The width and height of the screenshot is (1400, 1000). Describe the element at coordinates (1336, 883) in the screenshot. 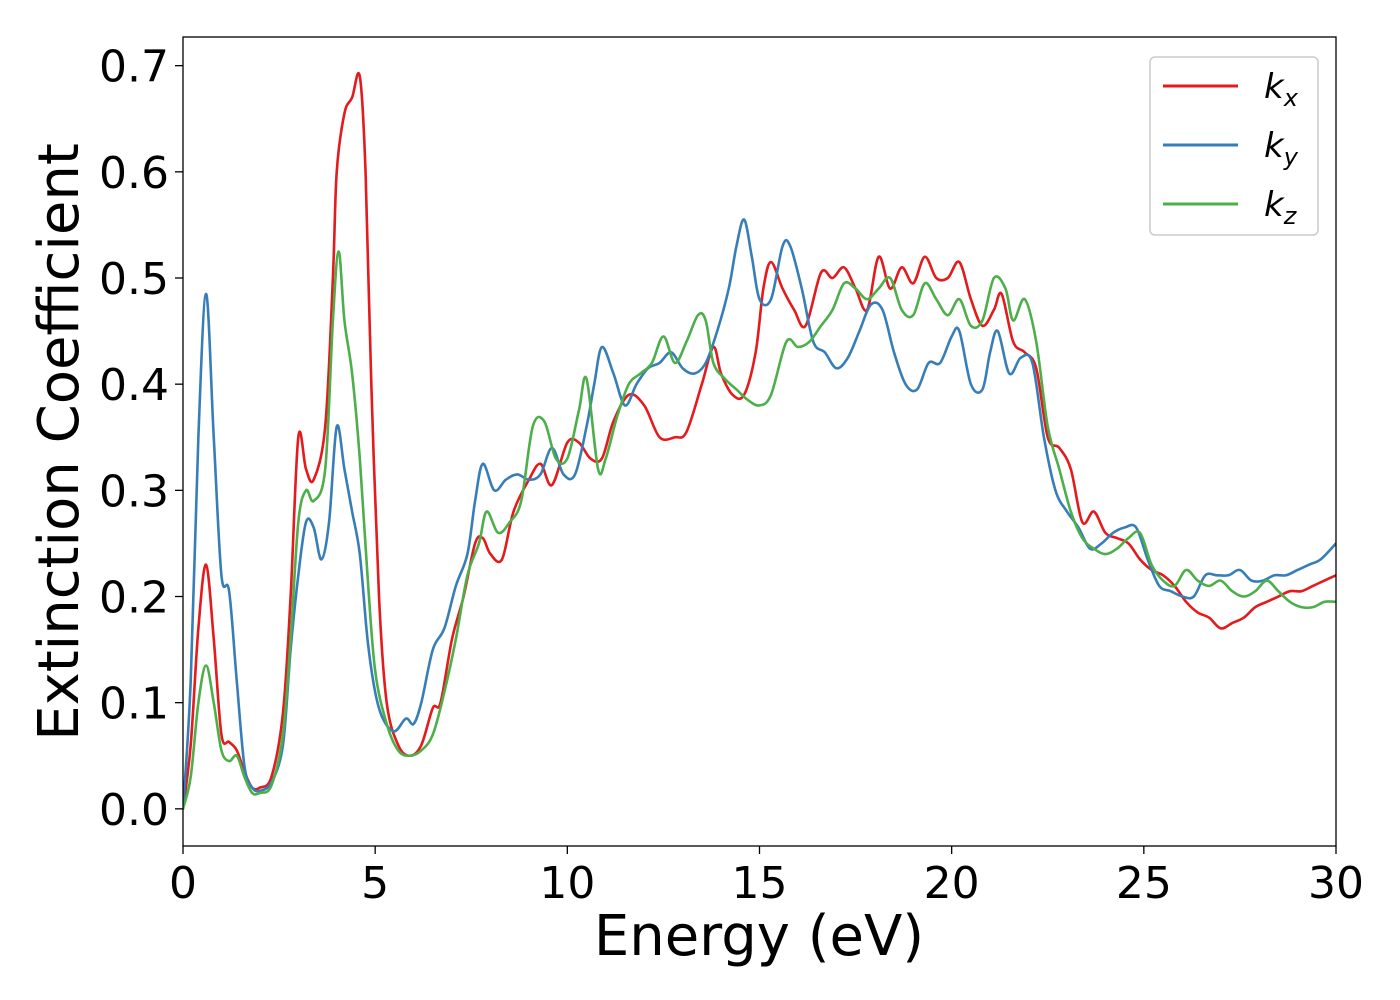

I see `x-tick-label: 30` at that location.